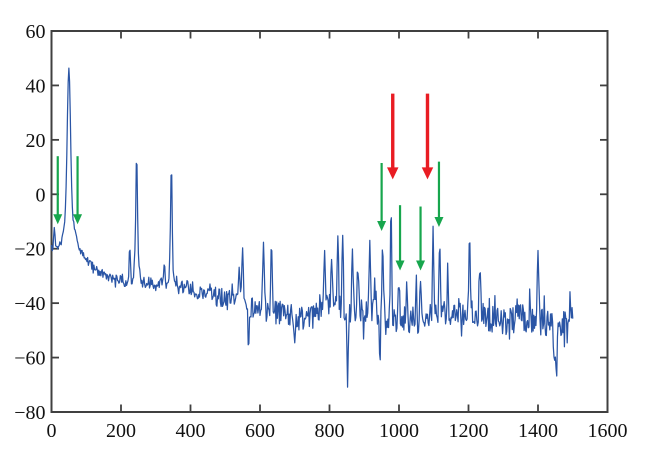  Describe the element at coordinates (29, 413) in the screenshot. I see `y-tick-label: −80` at that location.